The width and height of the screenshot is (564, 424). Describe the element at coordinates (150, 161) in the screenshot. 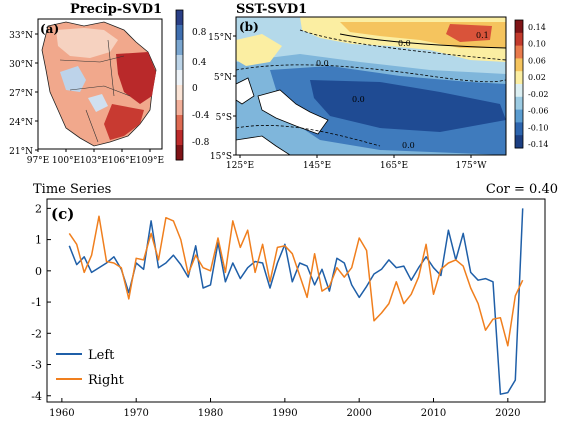

I see `lon-tick-label: 109°E` at that location.